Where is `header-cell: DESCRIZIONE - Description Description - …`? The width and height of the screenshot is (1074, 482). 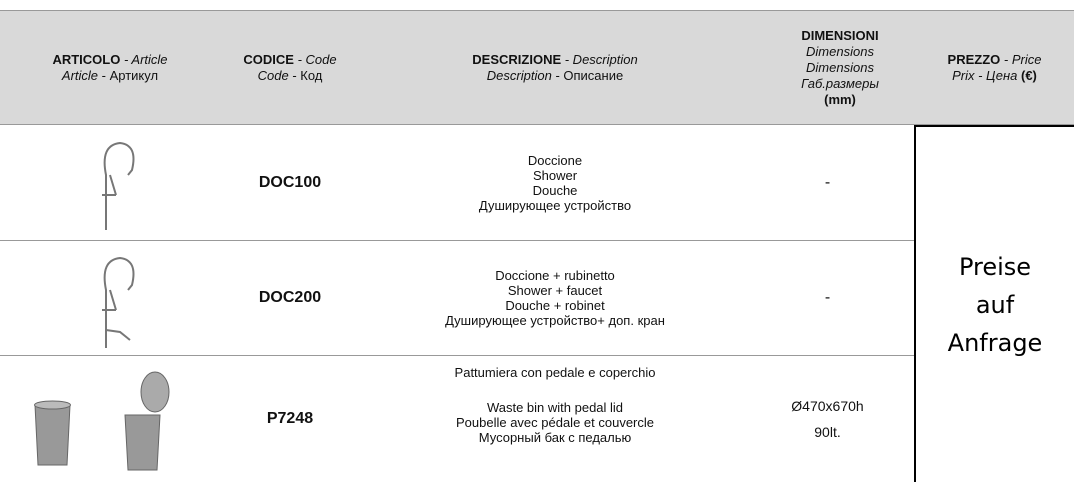 header-cell: DESCRIZIONE - Description Description - … is located at coordinates (555, 67).